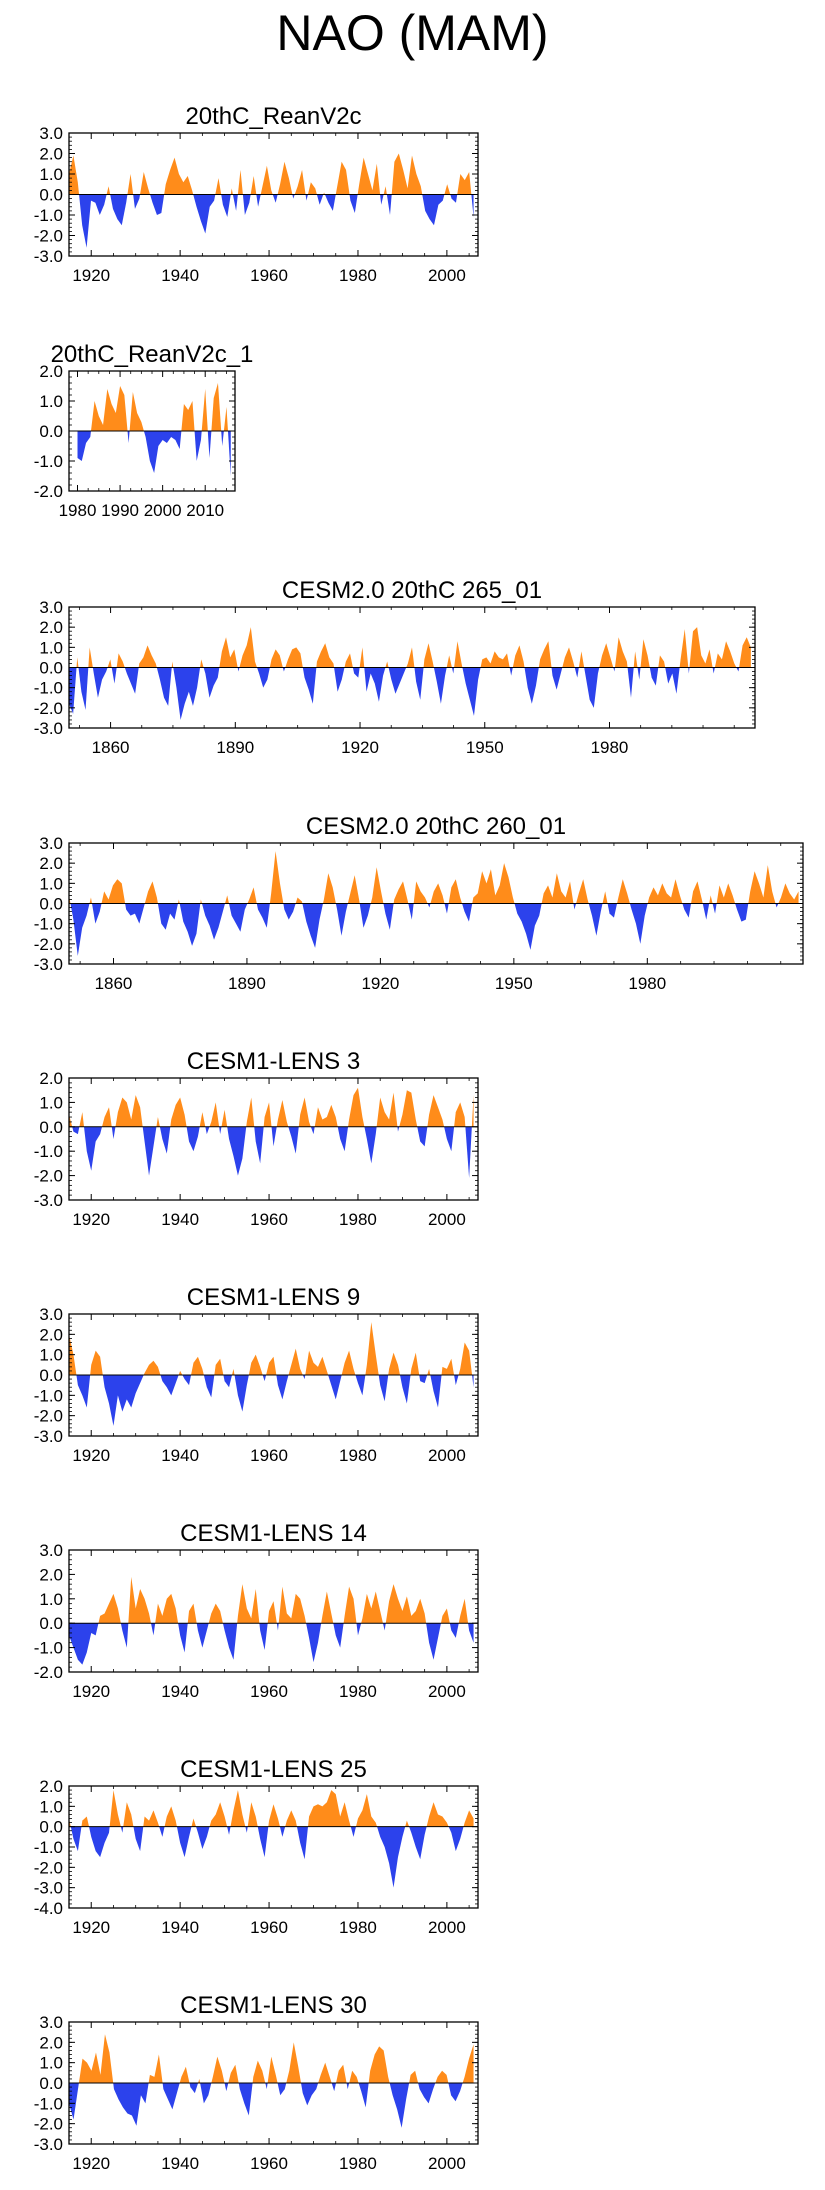 The width and height of the screenshot is (825, 2190). Describe the element at coordinates (269, 1691) in the screenshot. I see `x-tick-label: 1960` at that location.